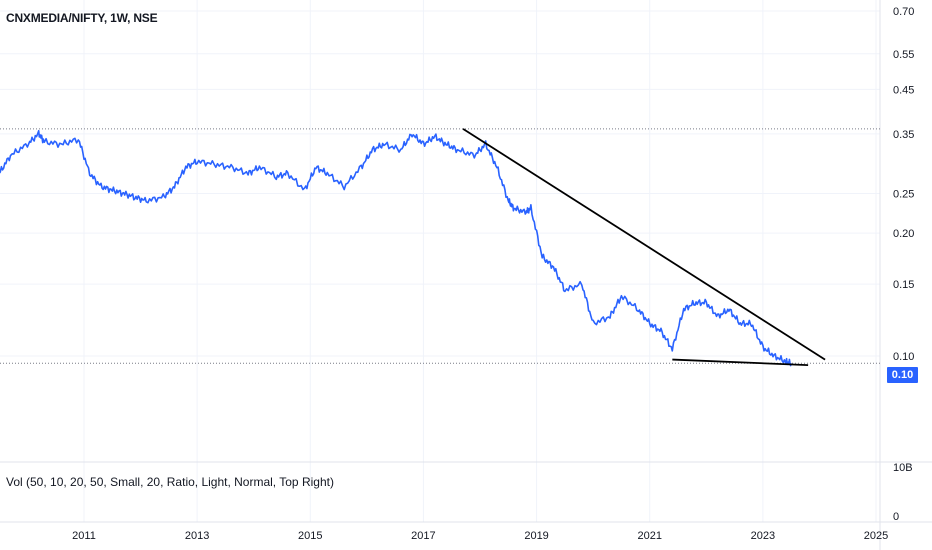 This screenshot has width=932, height=550. Describe the element at coordinates (903, 135) in the screenshot. I see `y-tick-label: 0.35` at that location.